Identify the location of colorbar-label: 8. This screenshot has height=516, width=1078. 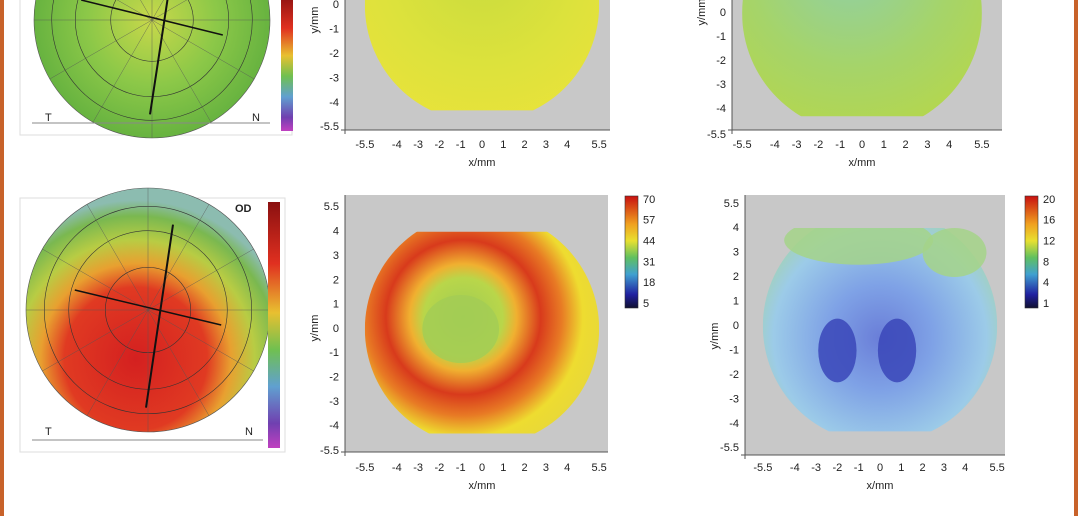
(1046, 262).